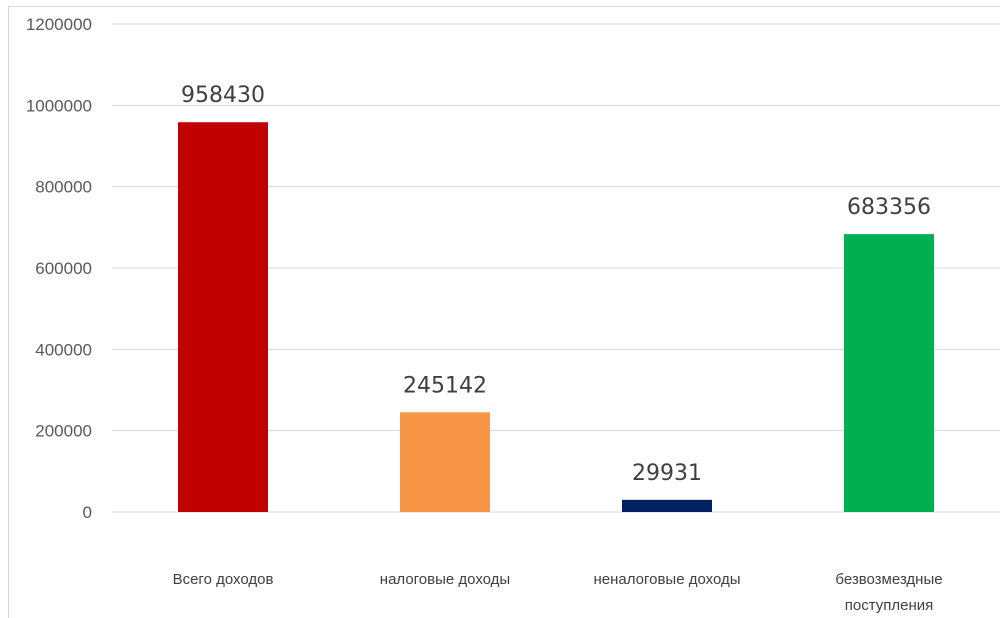 This screenshot has width=1002, height=618. Describe the element at coordinates (223, 95) in the screenshot. I see `data-label: 958430` at that location.